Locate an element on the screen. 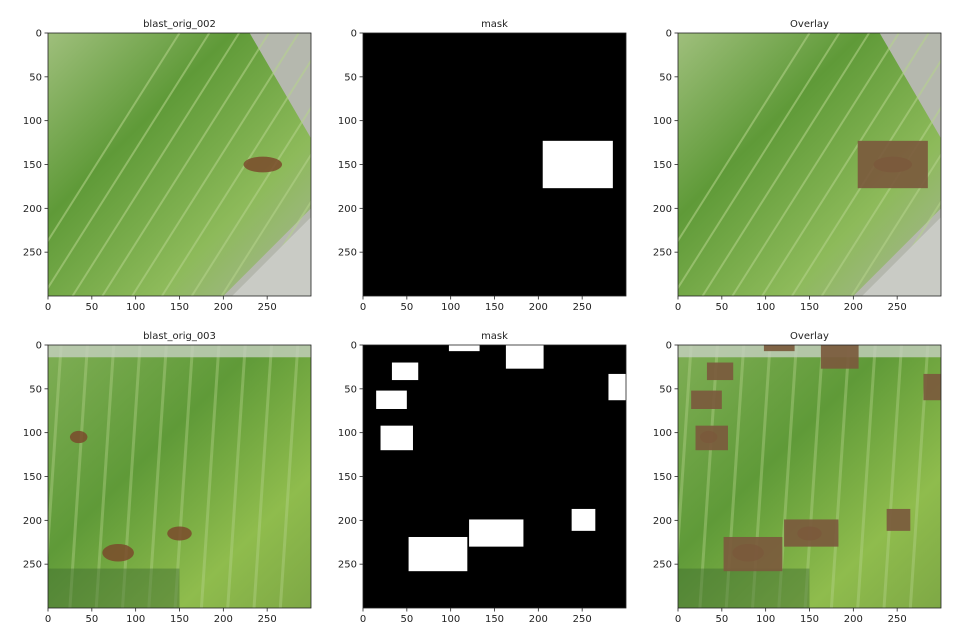  photo-background-corner is located at coordinates (901, 256).